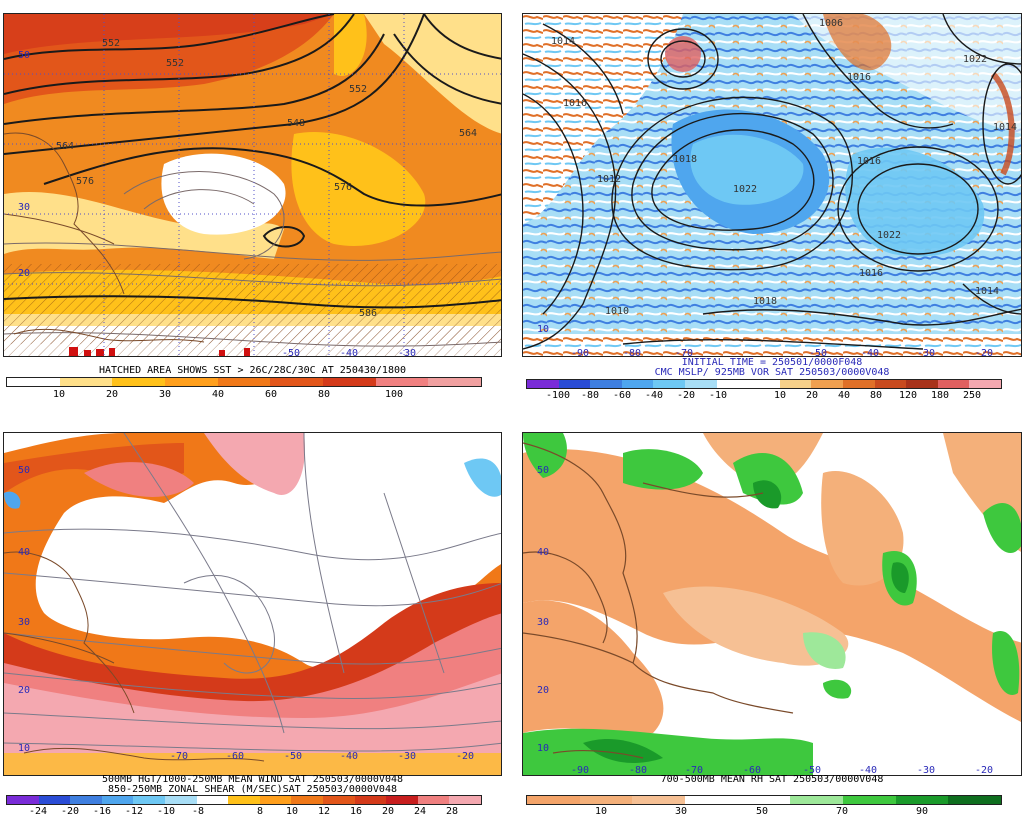 This screenshot has height=819, width=1024. What do you see at coordinates (356, 811) in the screenshot?
I see `shear-tick: 16` at bounding box center [356, 811].